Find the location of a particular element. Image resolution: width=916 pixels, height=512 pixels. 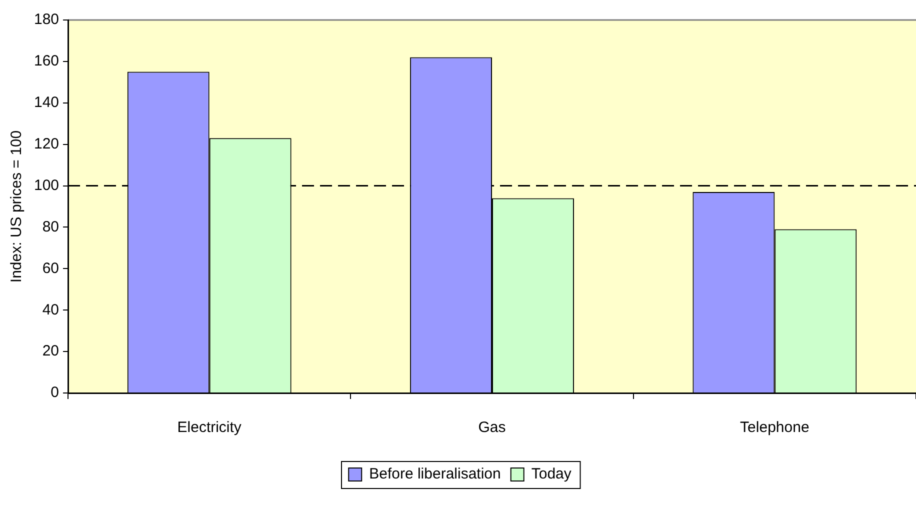

x-tick-label: Electricity is located at coordinates (209, 427).